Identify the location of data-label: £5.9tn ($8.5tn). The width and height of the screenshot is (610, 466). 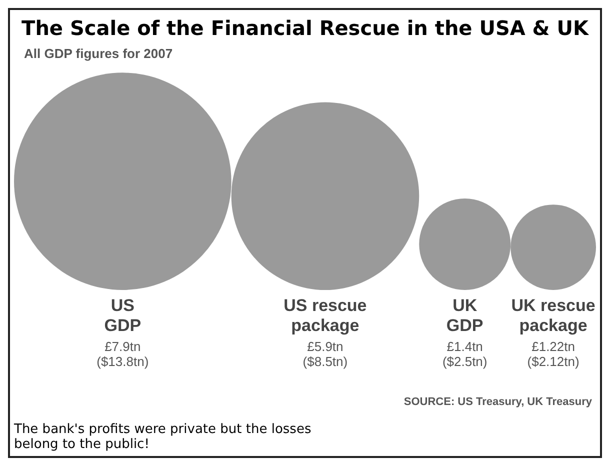
(325, 354).